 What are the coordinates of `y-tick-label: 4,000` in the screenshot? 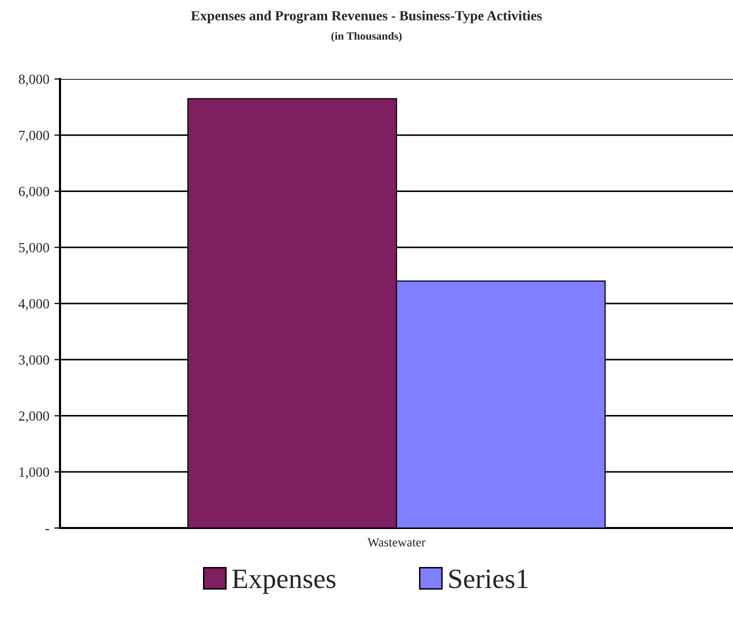 It's located at (34, 304).